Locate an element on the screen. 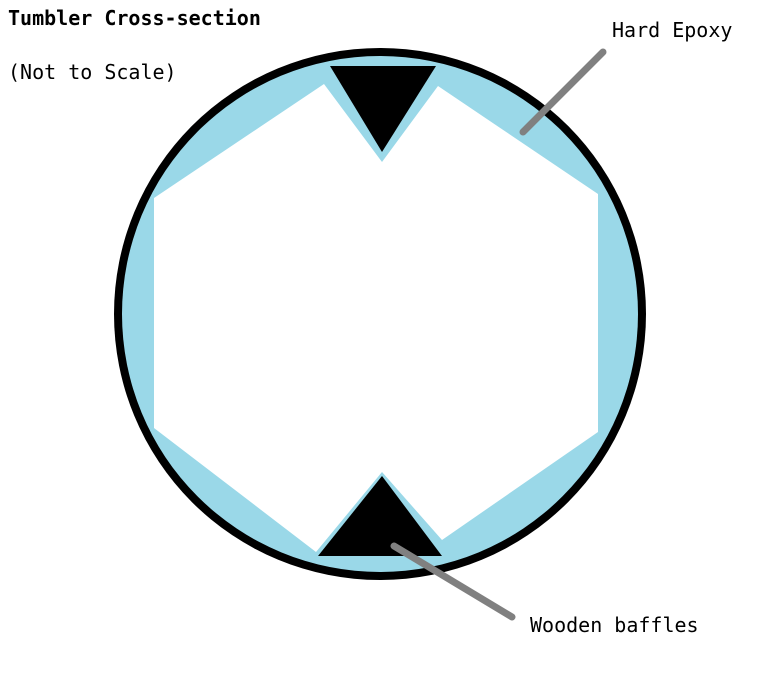  top-baffle is located at coordinates (383, 109).